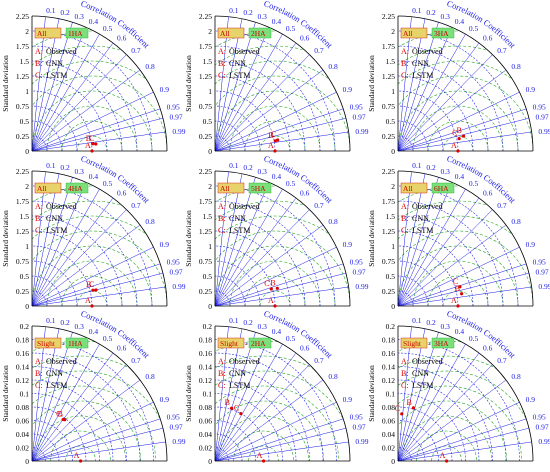 This screenshot has width=550, height=472. Describe the element at coordinates (408, 33) in the screenshot. I see `tag-group: All` at that location.